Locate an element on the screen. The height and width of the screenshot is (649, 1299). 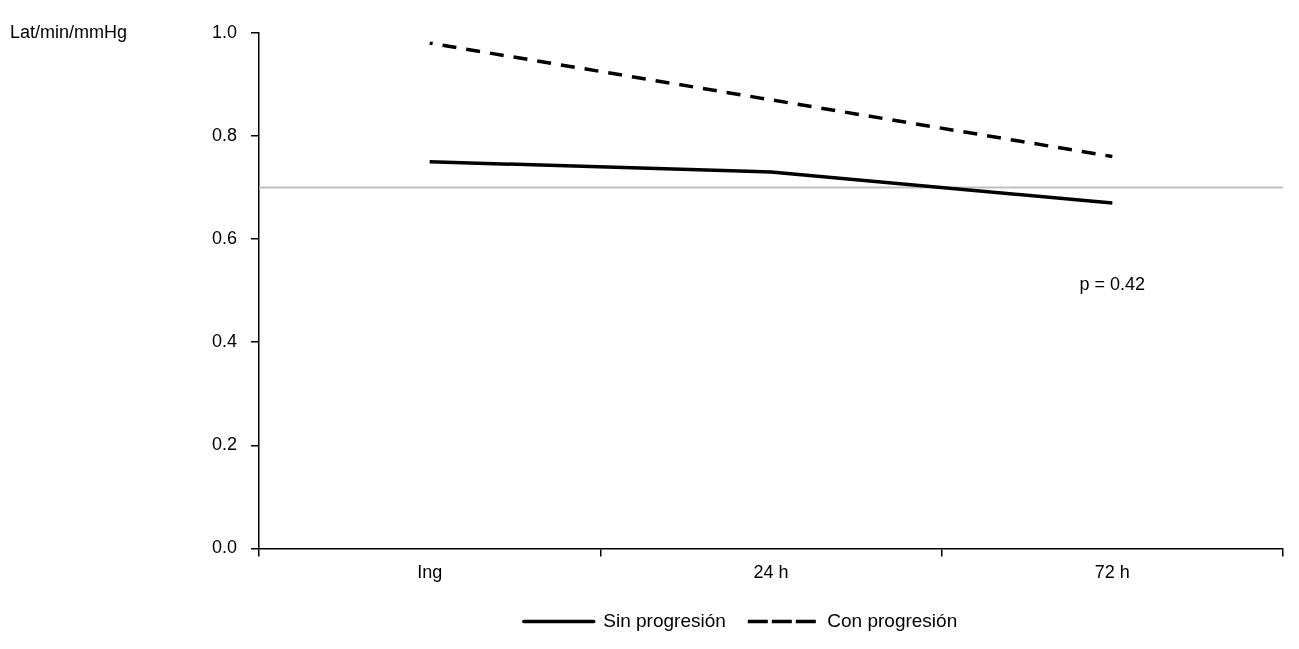
legend-label: Sin progresión is located at coordinates (664, 620).